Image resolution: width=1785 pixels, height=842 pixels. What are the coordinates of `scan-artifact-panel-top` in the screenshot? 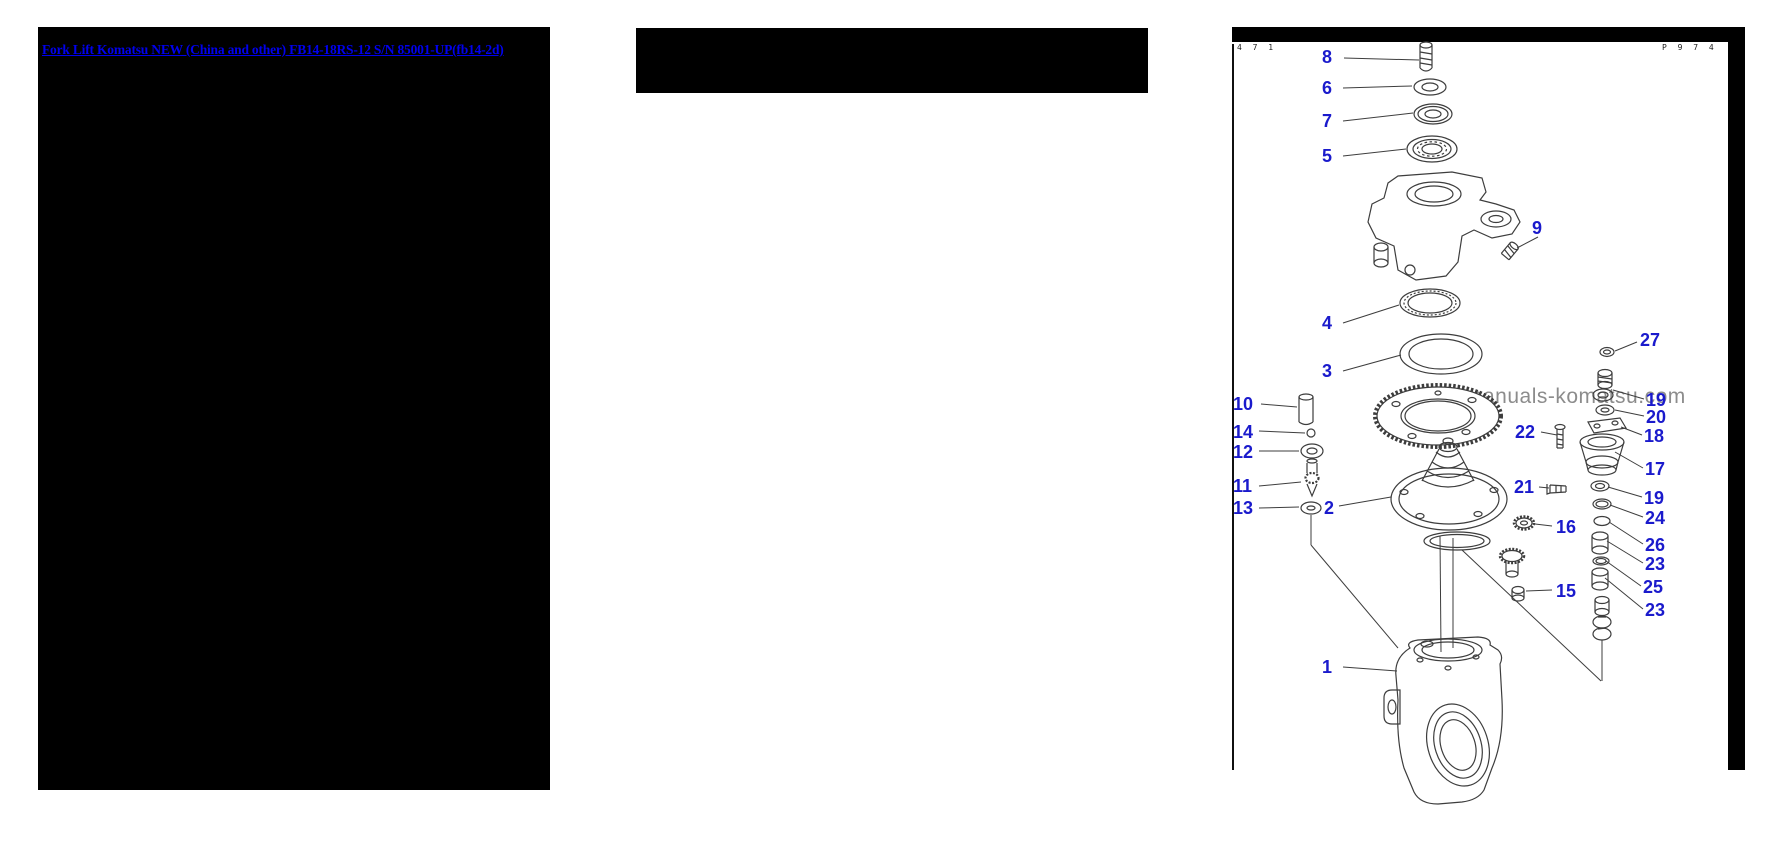 It's located at (1488, 34).